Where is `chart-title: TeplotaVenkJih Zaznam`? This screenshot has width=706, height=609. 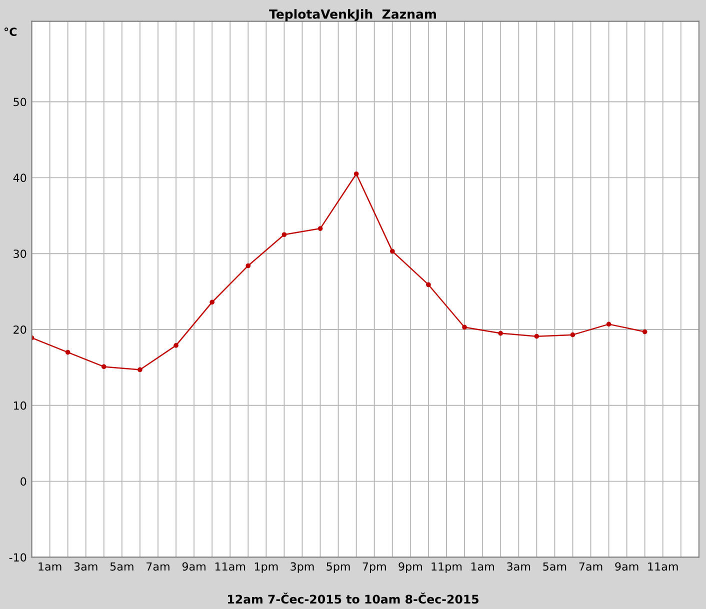 chart-title: TeplotaVenkJih Zaznam is located at coordinates (352, 15).